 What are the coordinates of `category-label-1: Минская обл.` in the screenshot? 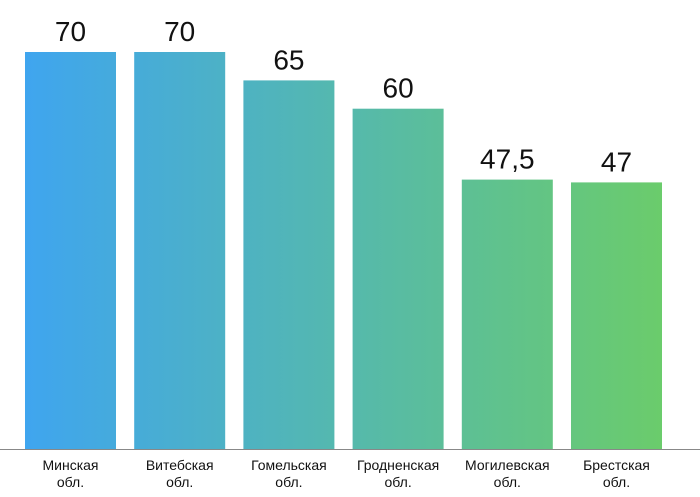 It's located at (70, 473).